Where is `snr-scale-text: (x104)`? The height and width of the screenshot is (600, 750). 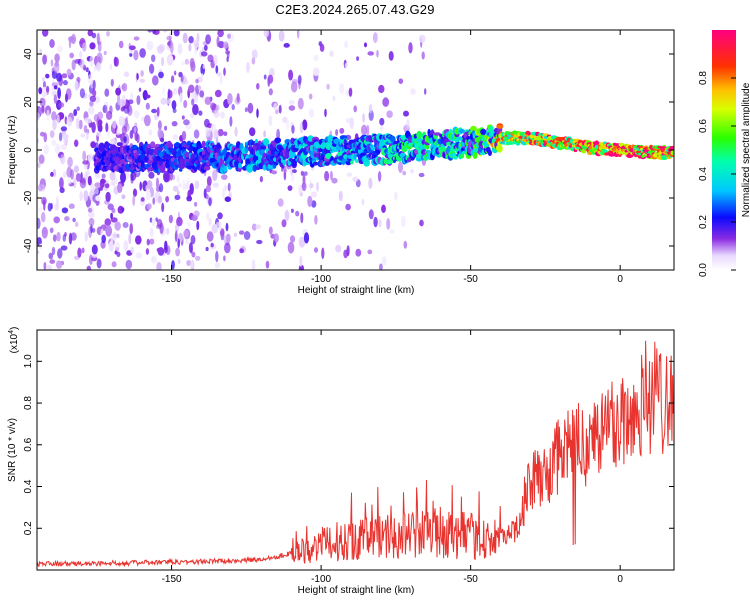 snr-scale-text: (x104) is located at coordinates (14, 340).